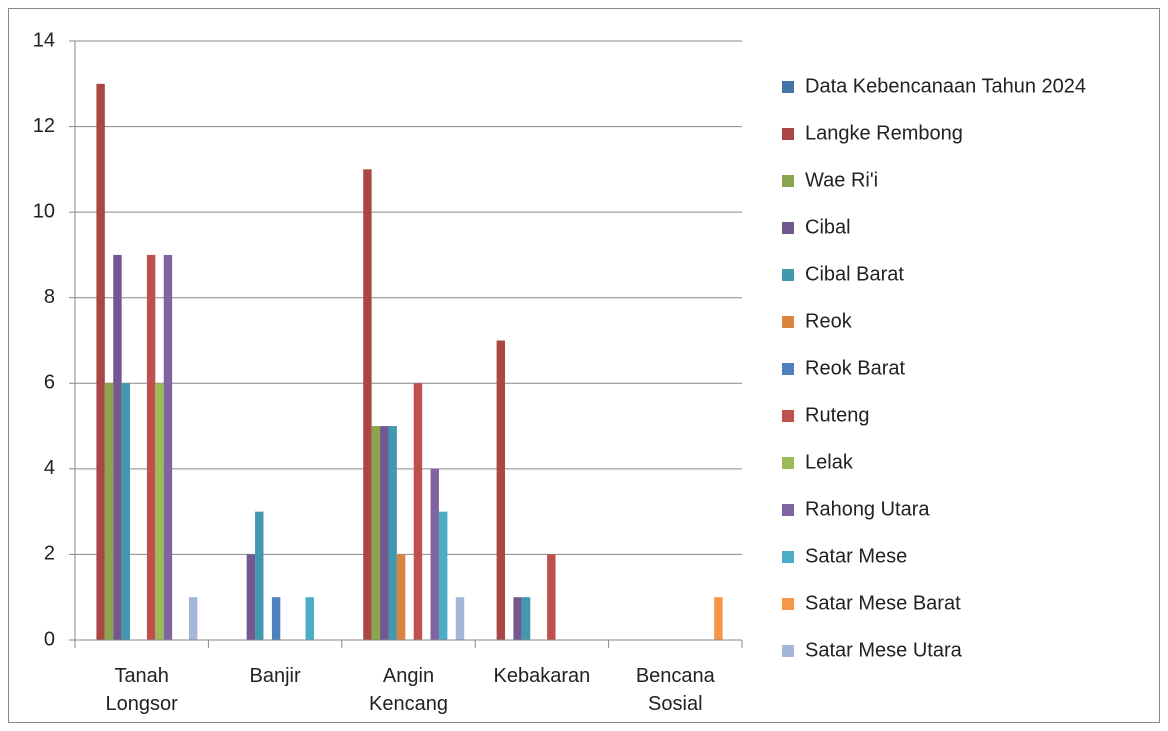 This screenshot has height=731, width=1168. Describe the element at coordinates (828, 227) in the screenshot. I see `legend-label: Cibal` at that location.